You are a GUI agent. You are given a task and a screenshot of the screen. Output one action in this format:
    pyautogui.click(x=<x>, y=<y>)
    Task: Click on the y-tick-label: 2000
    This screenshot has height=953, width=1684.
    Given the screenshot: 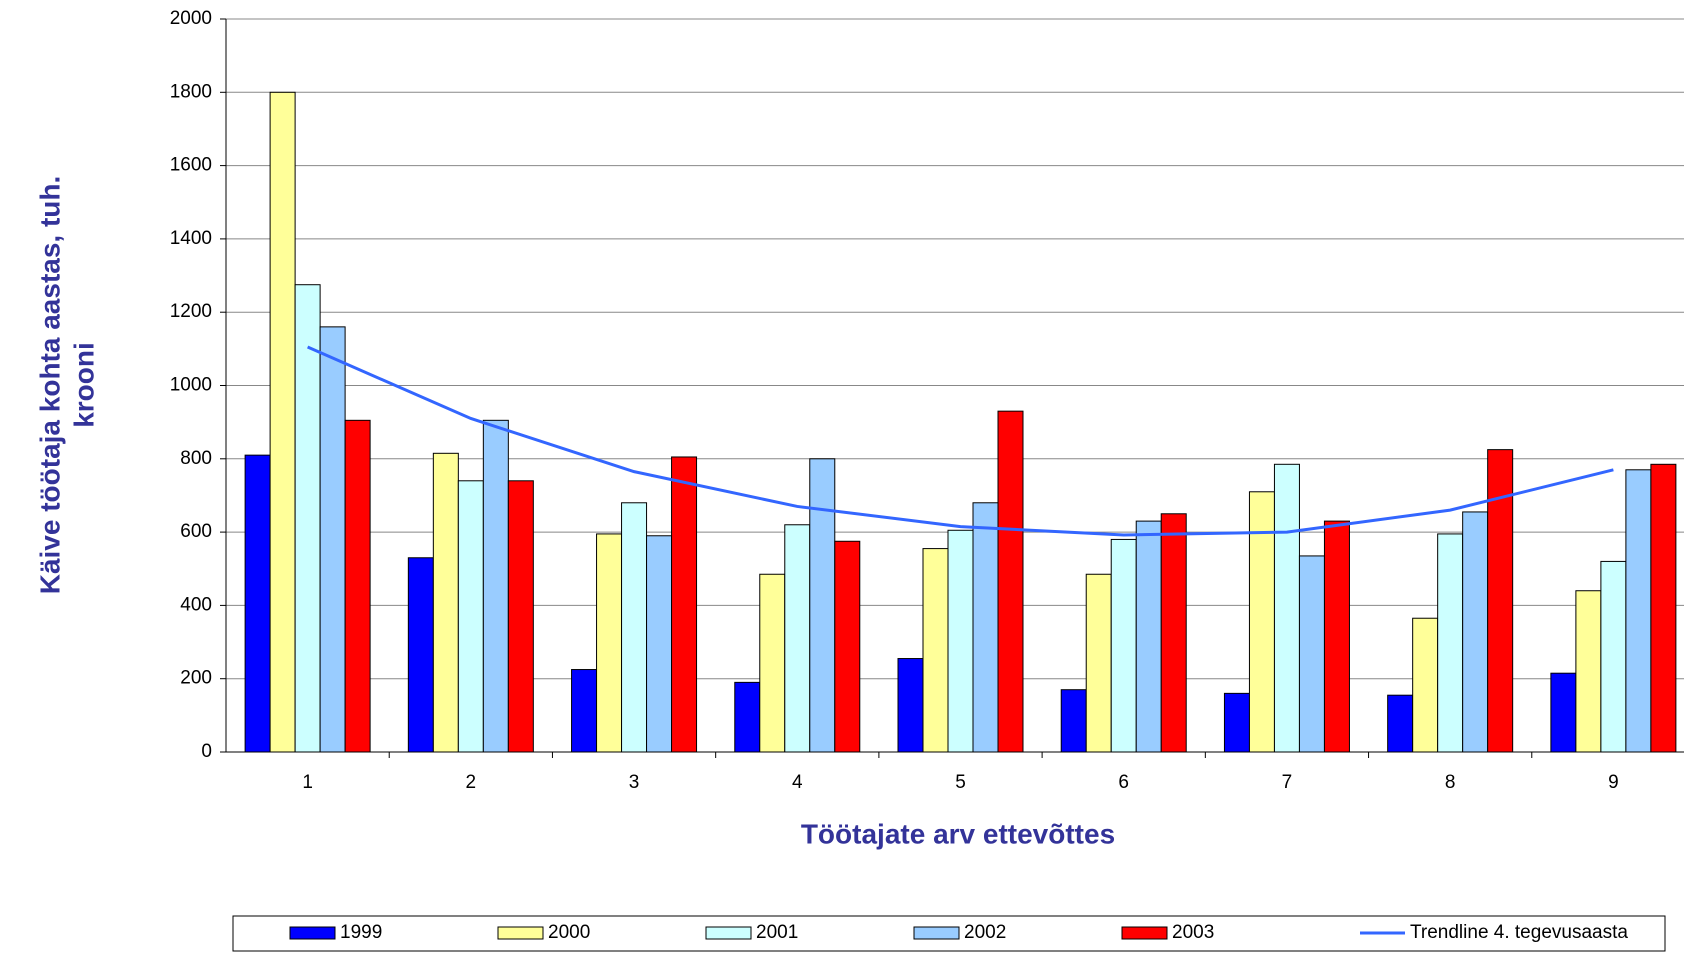 What is the action you would take?
    pyautogui.click(x=191, y=18)
    